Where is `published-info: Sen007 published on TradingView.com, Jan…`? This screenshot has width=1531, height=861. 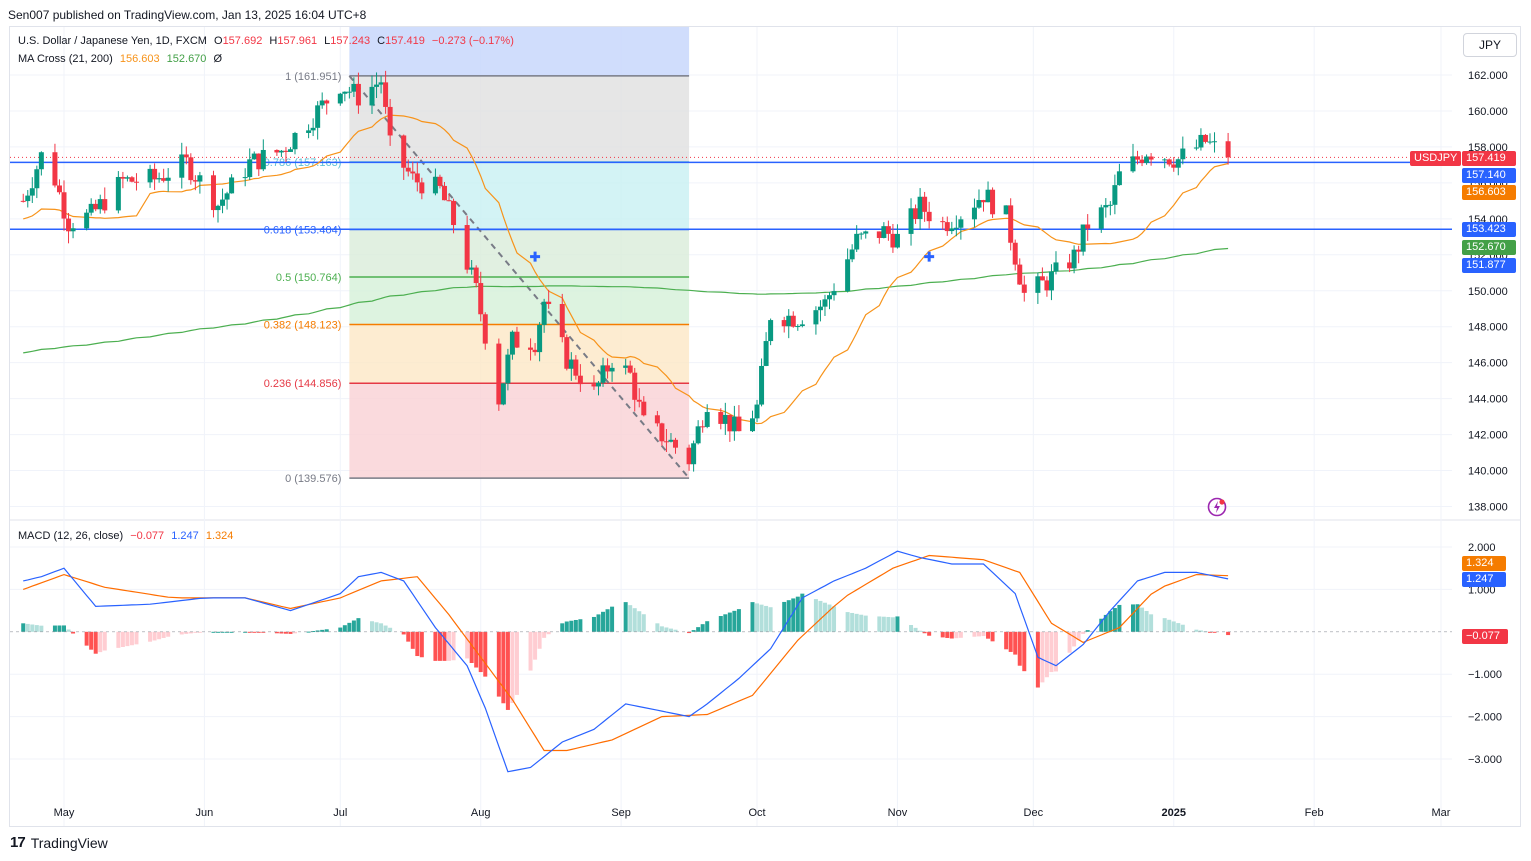
published-info: Sen007 published on TradingView.com, Jan… is located at coordinates (187, 15).